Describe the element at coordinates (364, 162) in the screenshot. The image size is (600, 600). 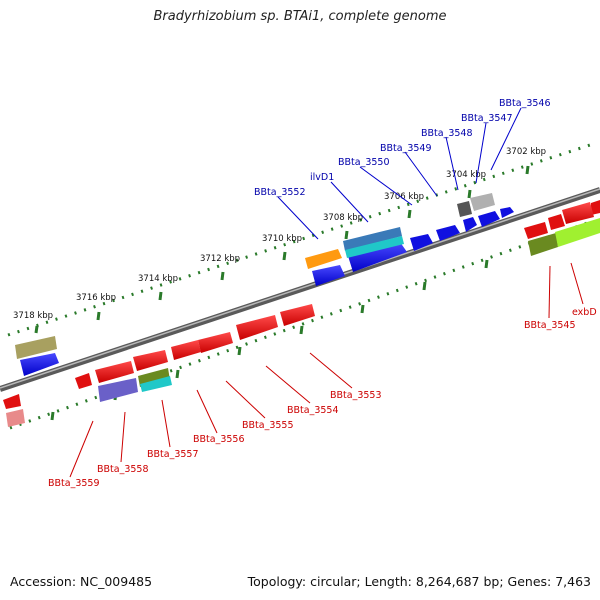
I see `gene-label: BBta_3550` at that location.